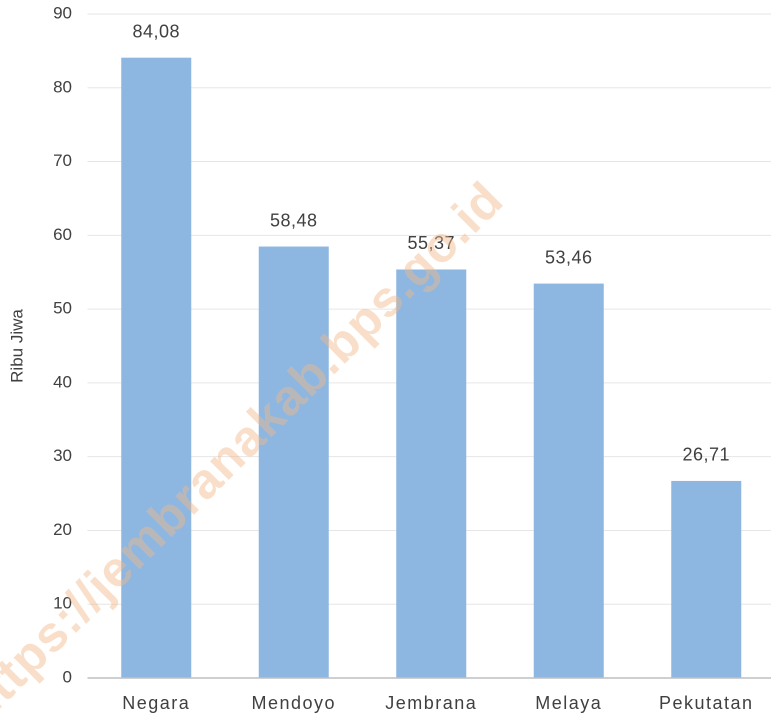 This screenshot has width=771, height=724. Describe the element at coordinates (706, 455) in the screenshot. I see `value-label: 26,71` at that location.